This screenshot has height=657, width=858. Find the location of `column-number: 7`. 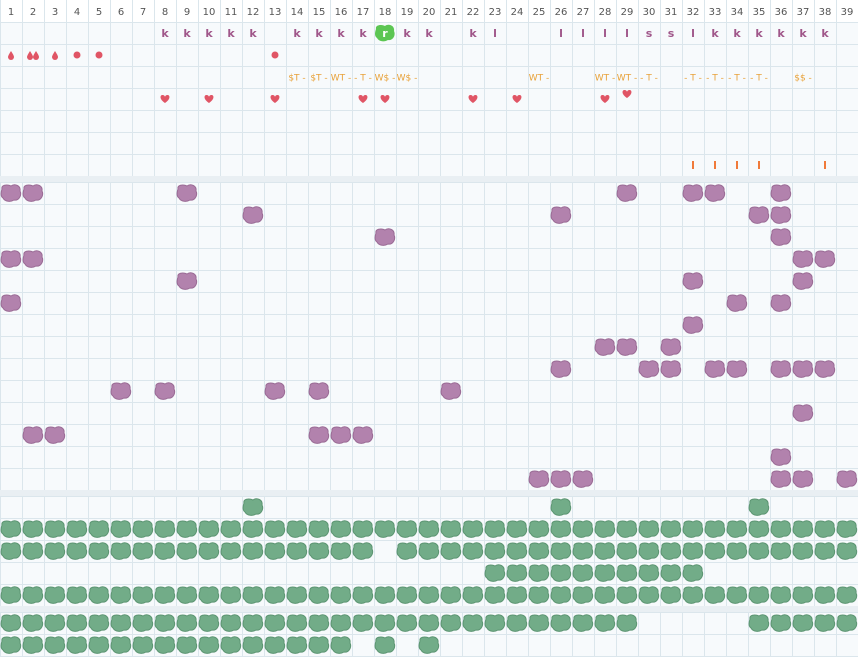

column-number: 7 is located at coordinates (143, 12).